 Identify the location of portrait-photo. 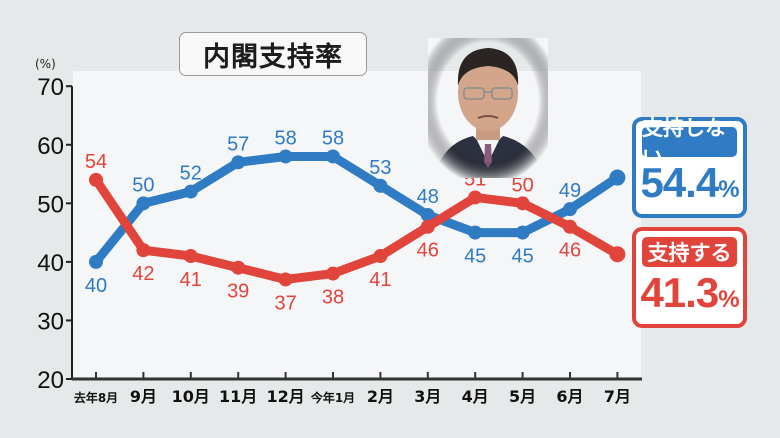
(488, 108).